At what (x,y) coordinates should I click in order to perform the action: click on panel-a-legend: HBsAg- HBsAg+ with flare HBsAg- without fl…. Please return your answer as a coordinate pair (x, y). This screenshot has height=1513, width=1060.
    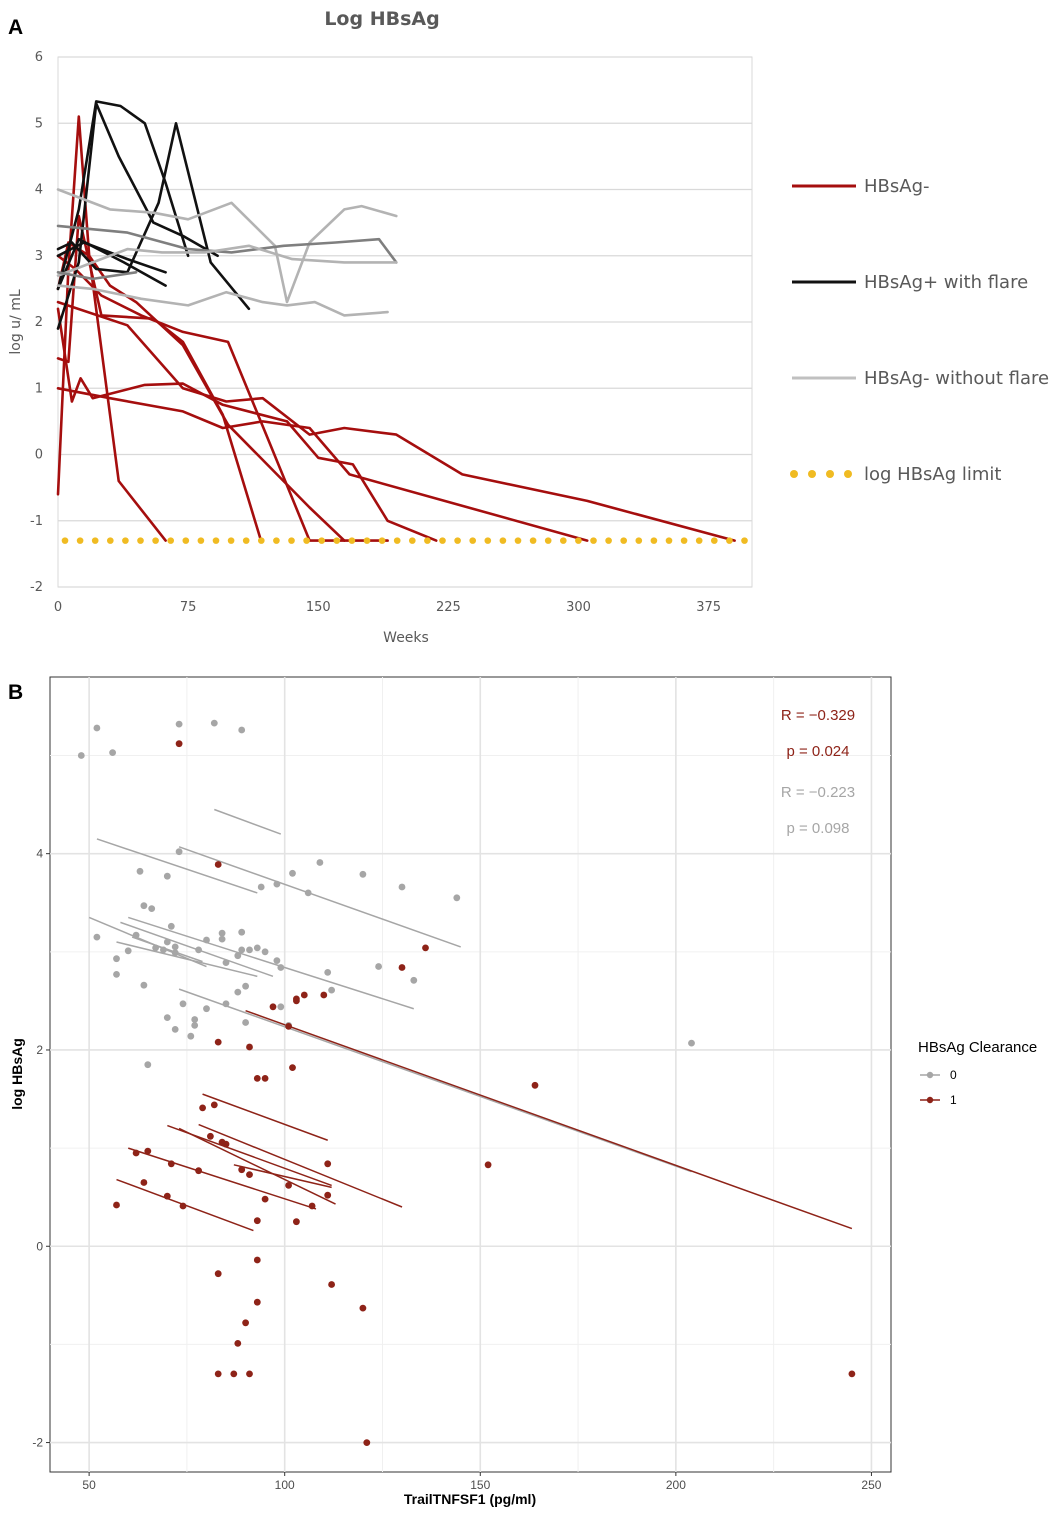
    Looking at the image, I should click on (919, 330).